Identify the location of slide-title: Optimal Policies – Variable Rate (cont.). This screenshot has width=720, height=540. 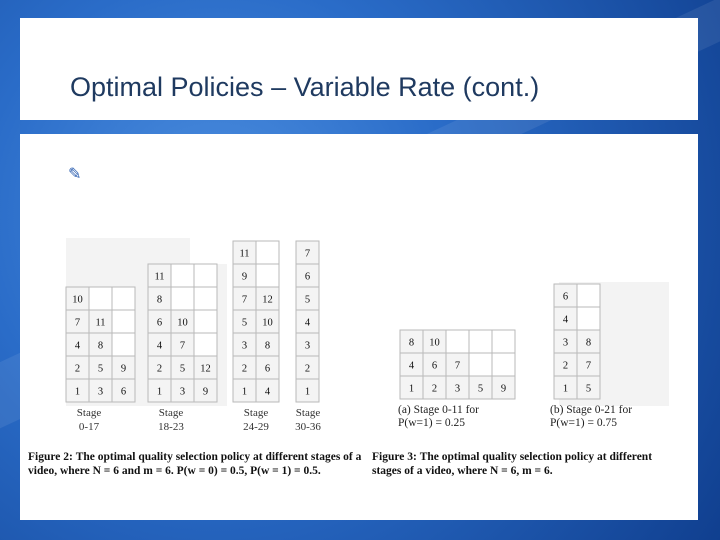
(305, 87).